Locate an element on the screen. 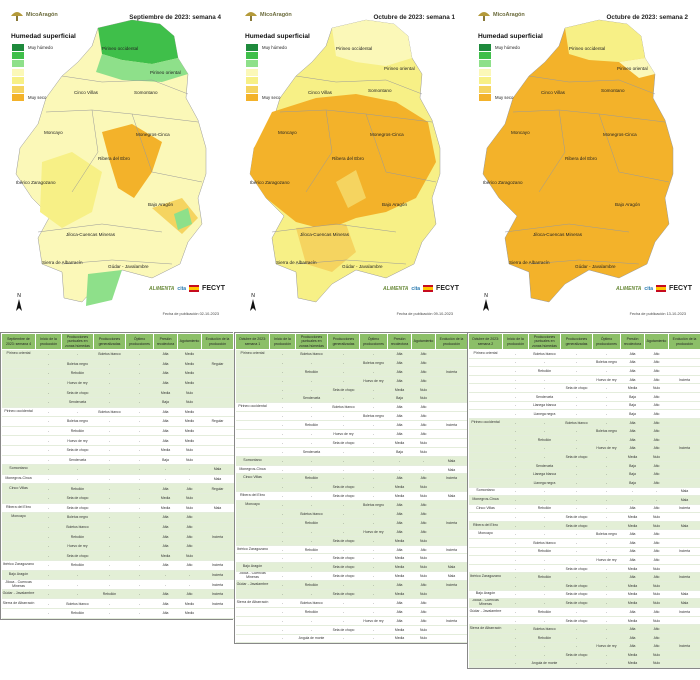 This screenshot has width=700, height=680. cita-logo: cita is located at coordinates (649, 288).